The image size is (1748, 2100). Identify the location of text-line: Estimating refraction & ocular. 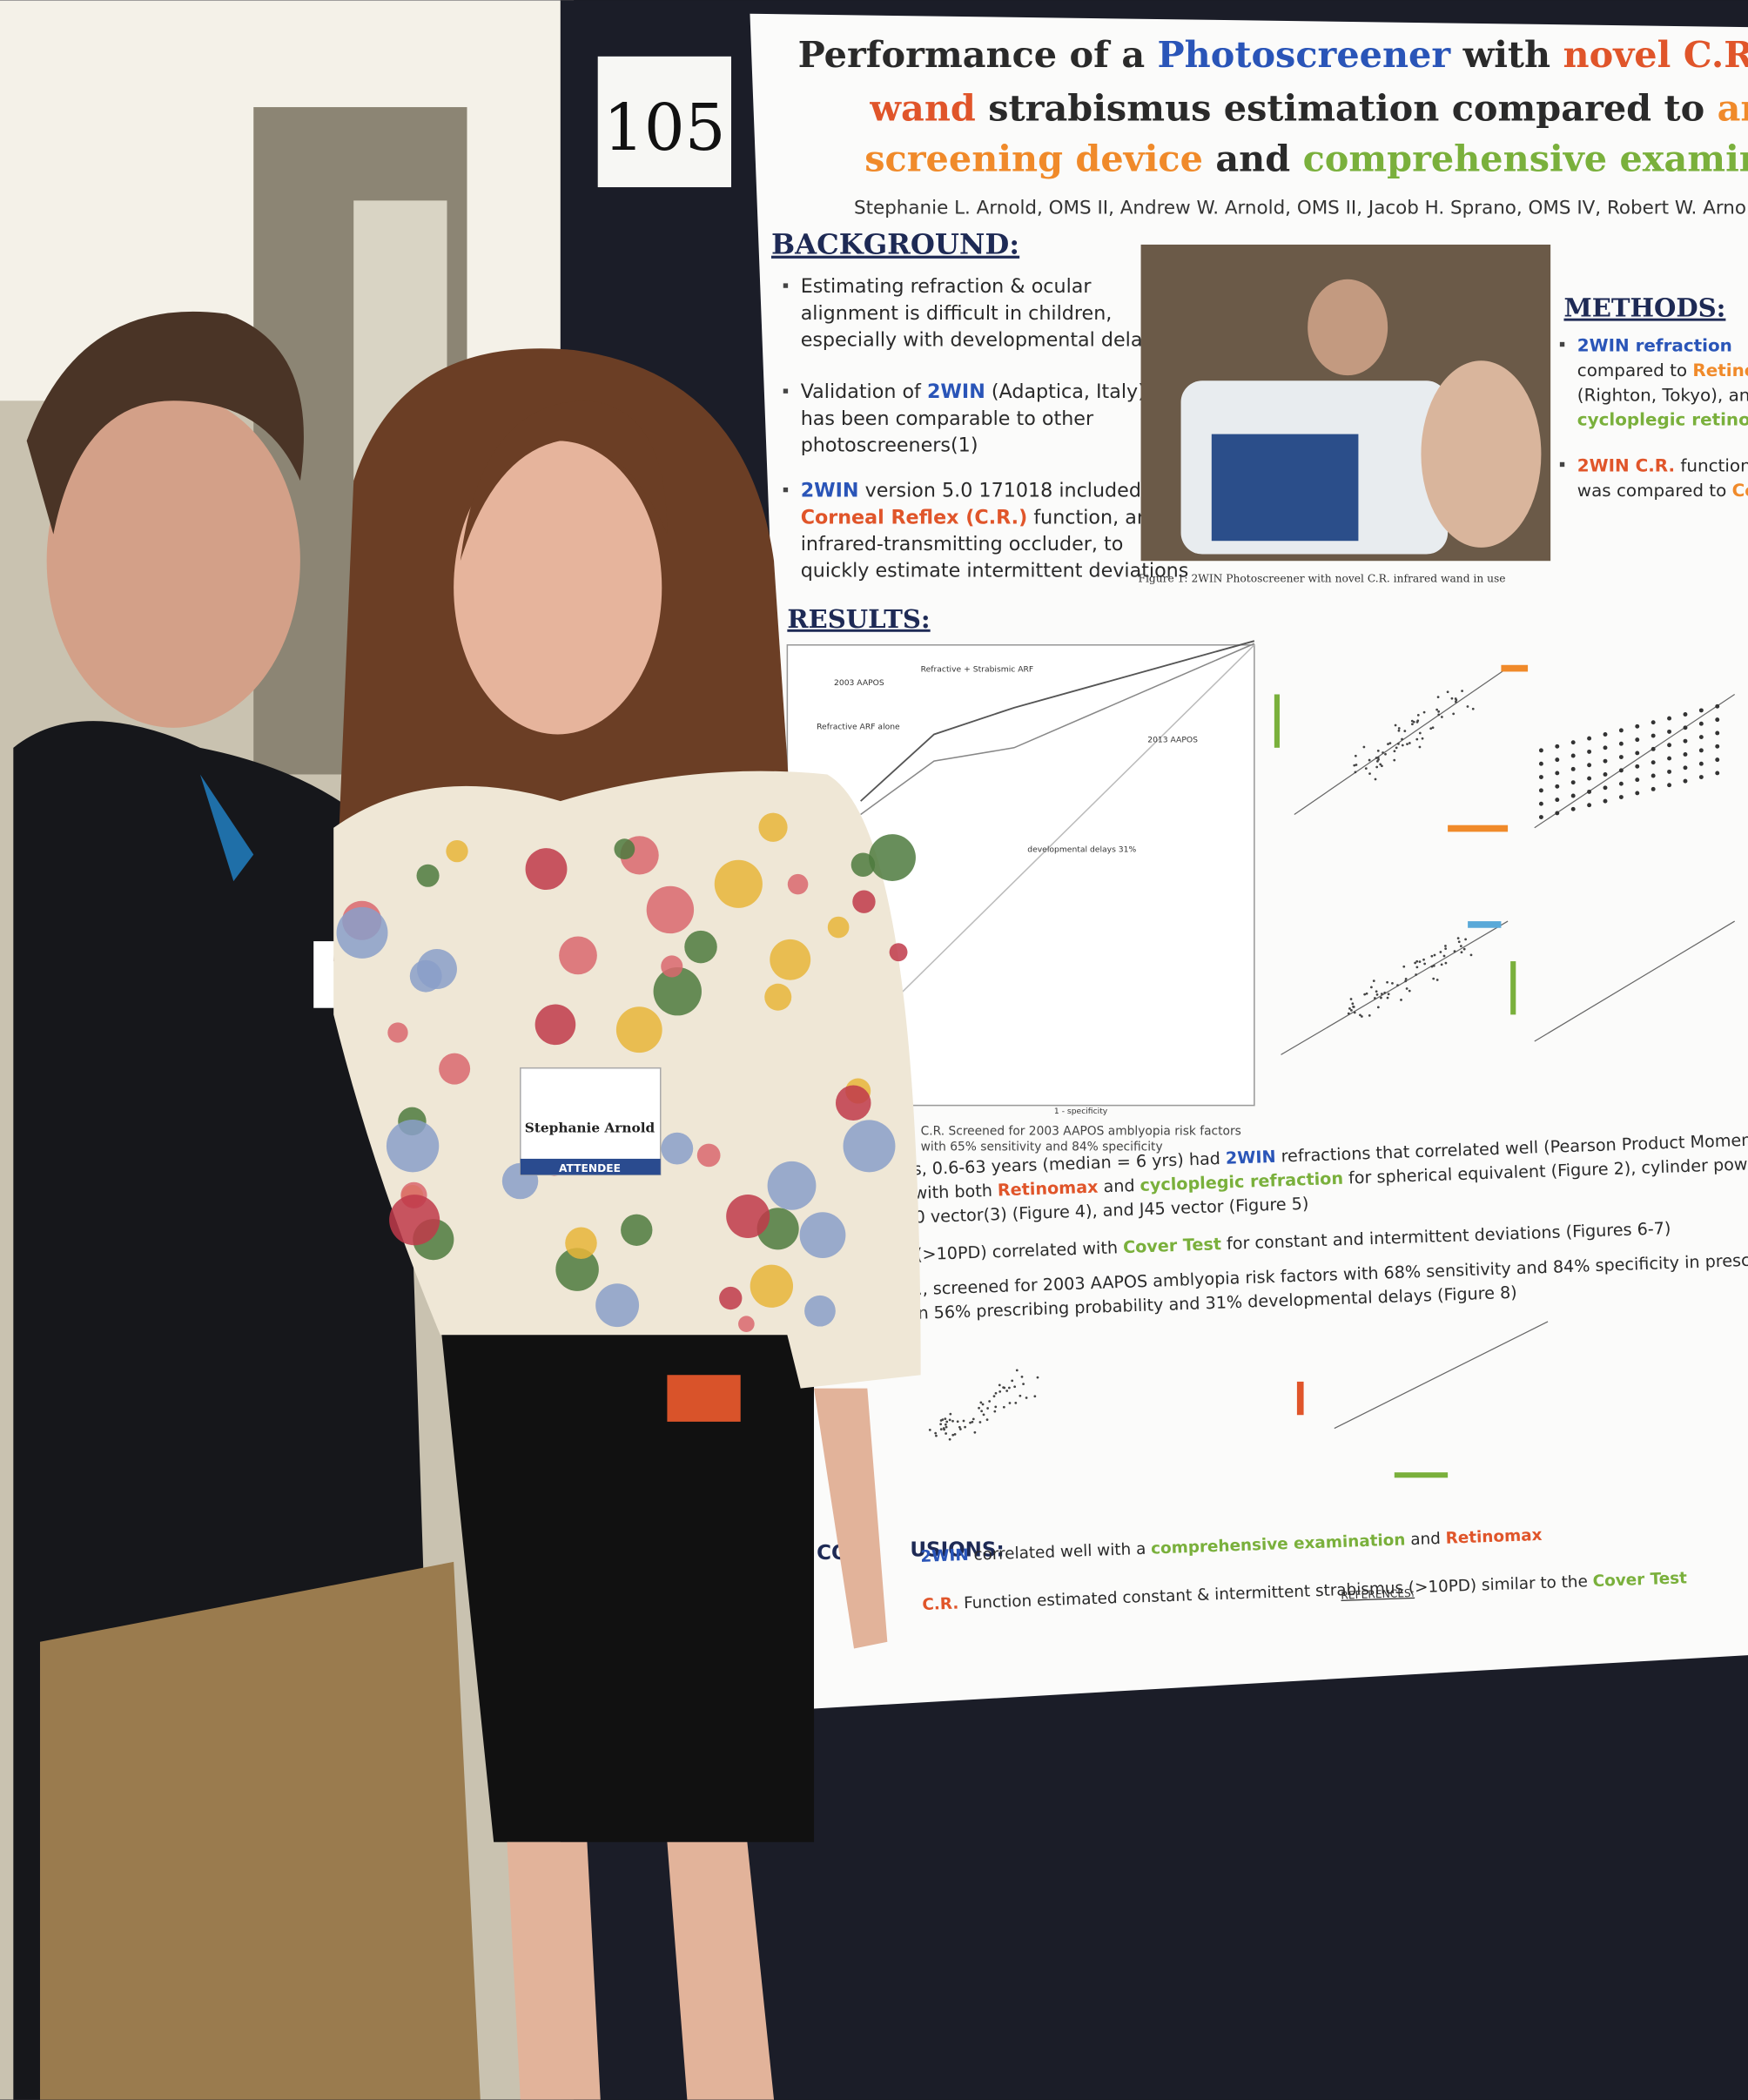
(947, 287).